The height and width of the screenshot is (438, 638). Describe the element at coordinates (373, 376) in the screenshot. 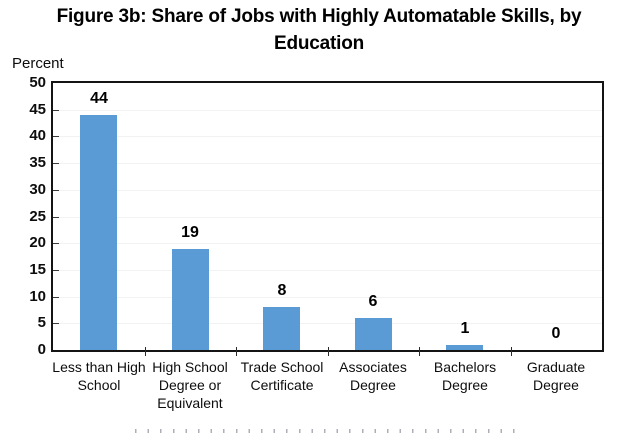

I see `x-category-label: Associates Degree` at that location.